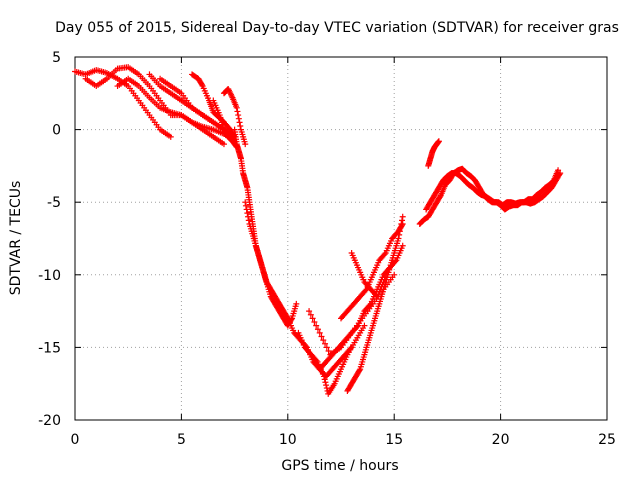 Image resolution: width=640 pixels, height=480 pixels. Describe the element at coordinates (56, 131) in the screenshot. I see `y-tick-label: 0` at that location.